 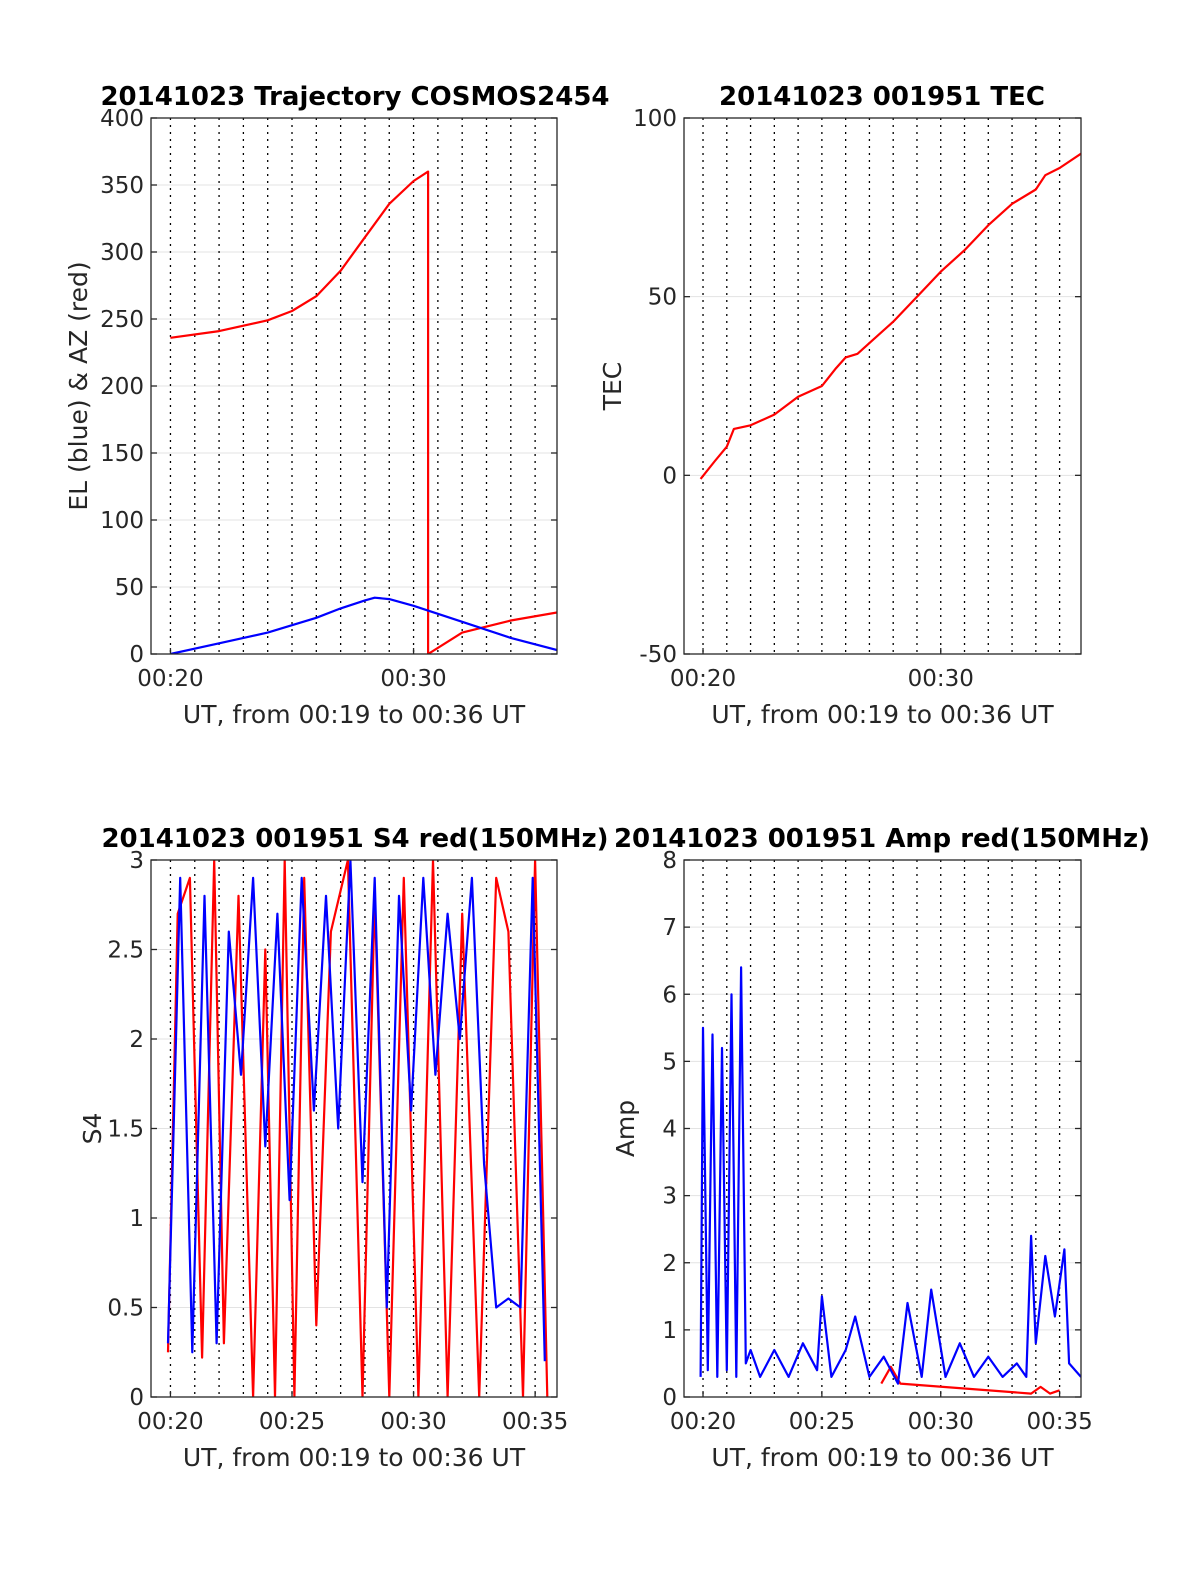 I want to click on s4-ytick-label: 0.5, so click(x=125, y=1309).